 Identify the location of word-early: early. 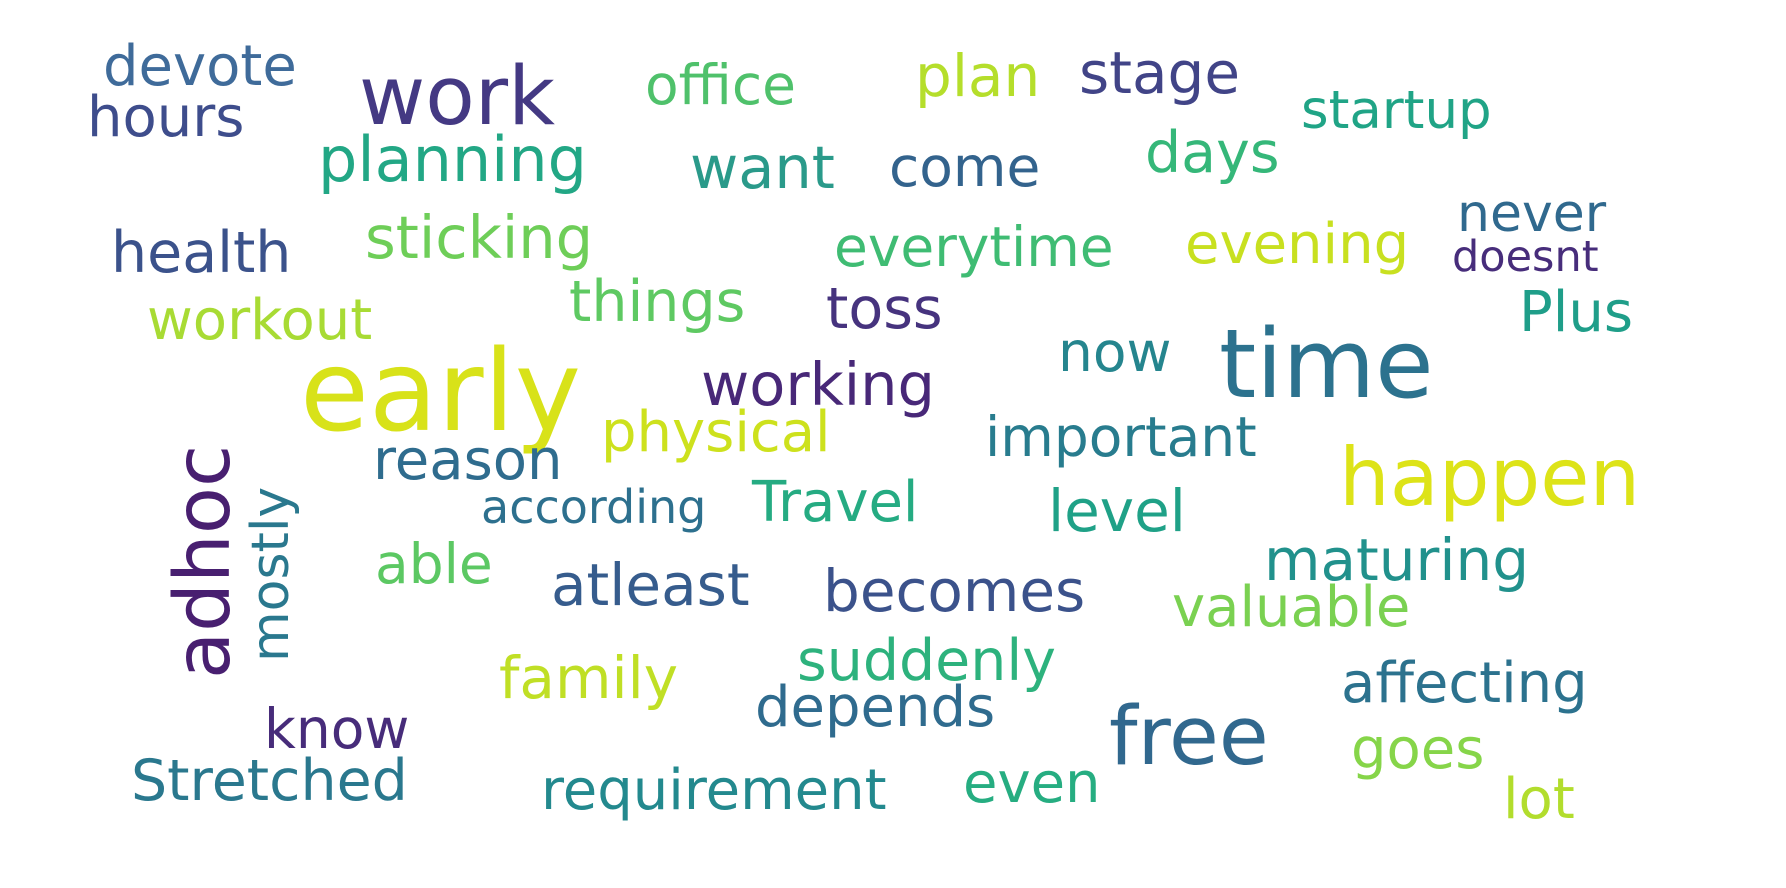
(440, 392).